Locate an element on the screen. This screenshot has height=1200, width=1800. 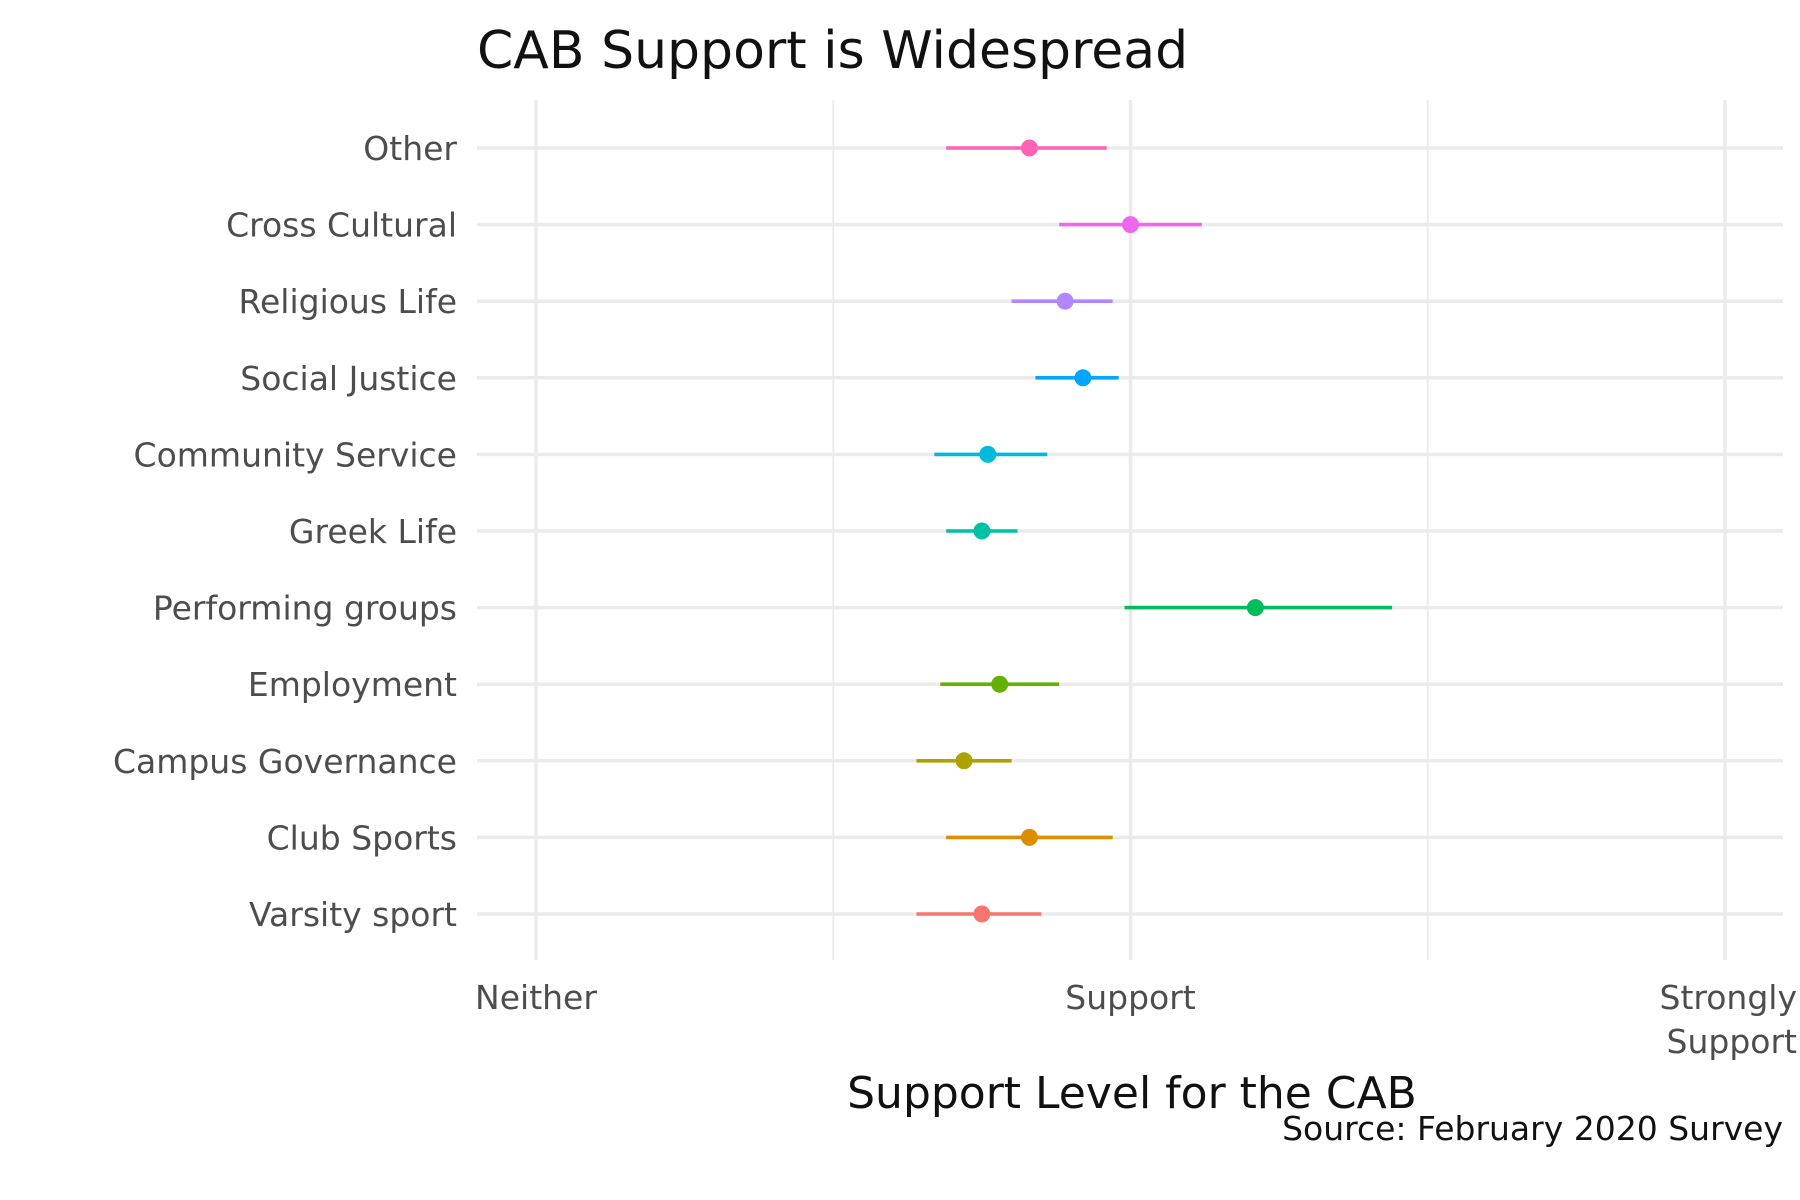
y-tick-label: Club Sports is located at coordinates (362, 837).